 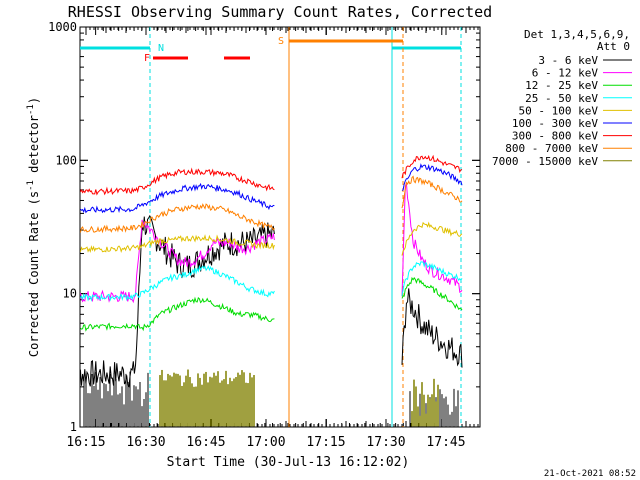 I want to click on y-axis-label-part: detector, so click(x=34, y=147).